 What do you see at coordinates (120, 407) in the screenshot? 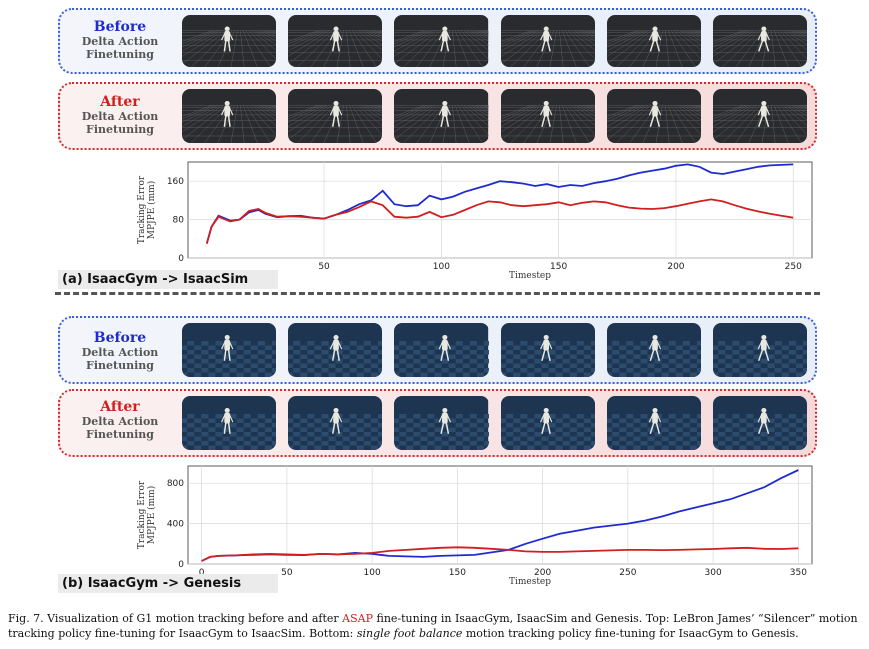
I see `bottom-after-title: After` at bounding box center [120, 407].